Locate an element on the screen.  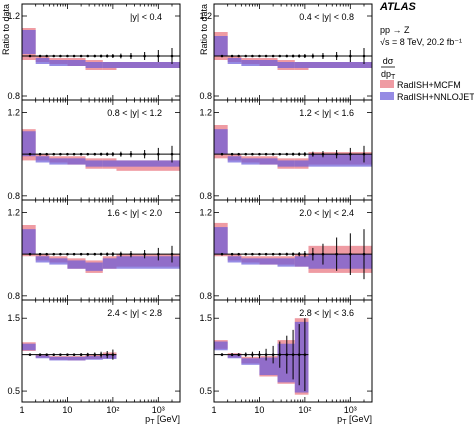
y-tick-label-y-0-4-1: 1.2 is located at coordinates (13, 16).